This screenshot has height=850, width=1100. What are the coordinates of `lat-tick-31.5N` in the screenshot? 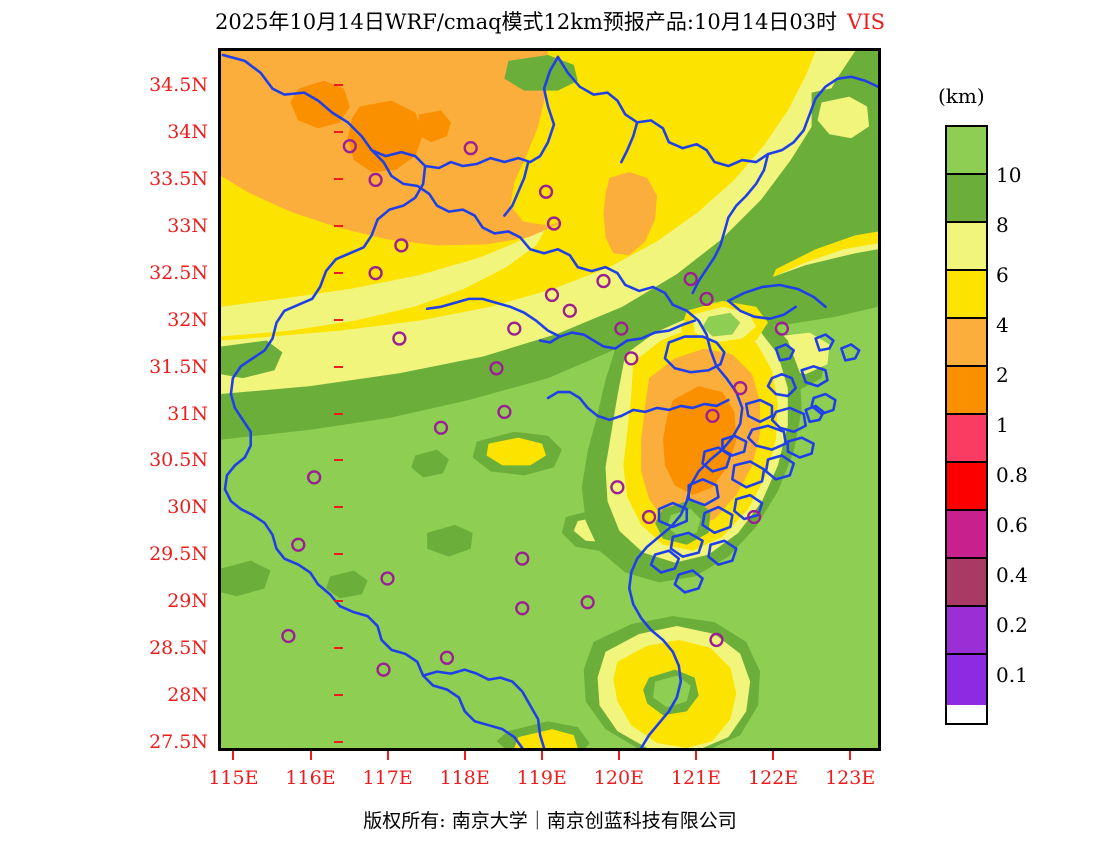 It's located at (338, 366).